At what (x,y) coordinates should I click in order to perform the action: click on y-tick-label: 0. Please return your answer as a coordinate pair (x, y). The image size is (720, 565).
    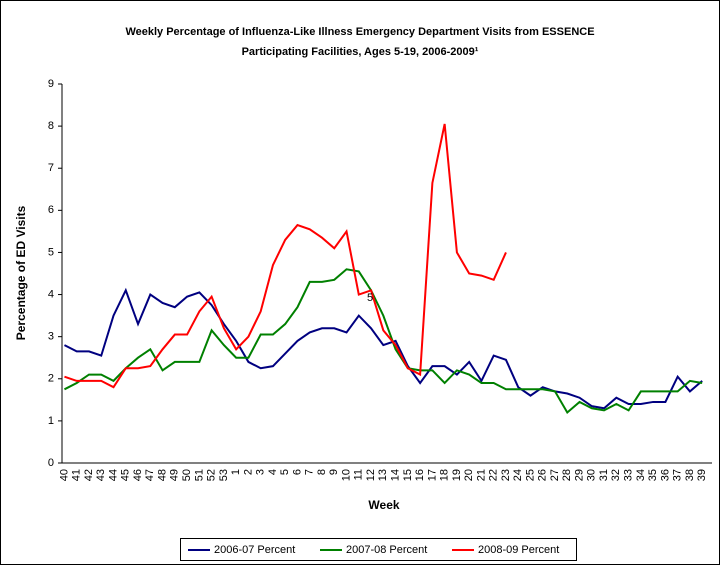
    Looking at the image, I should click on (51, 463).